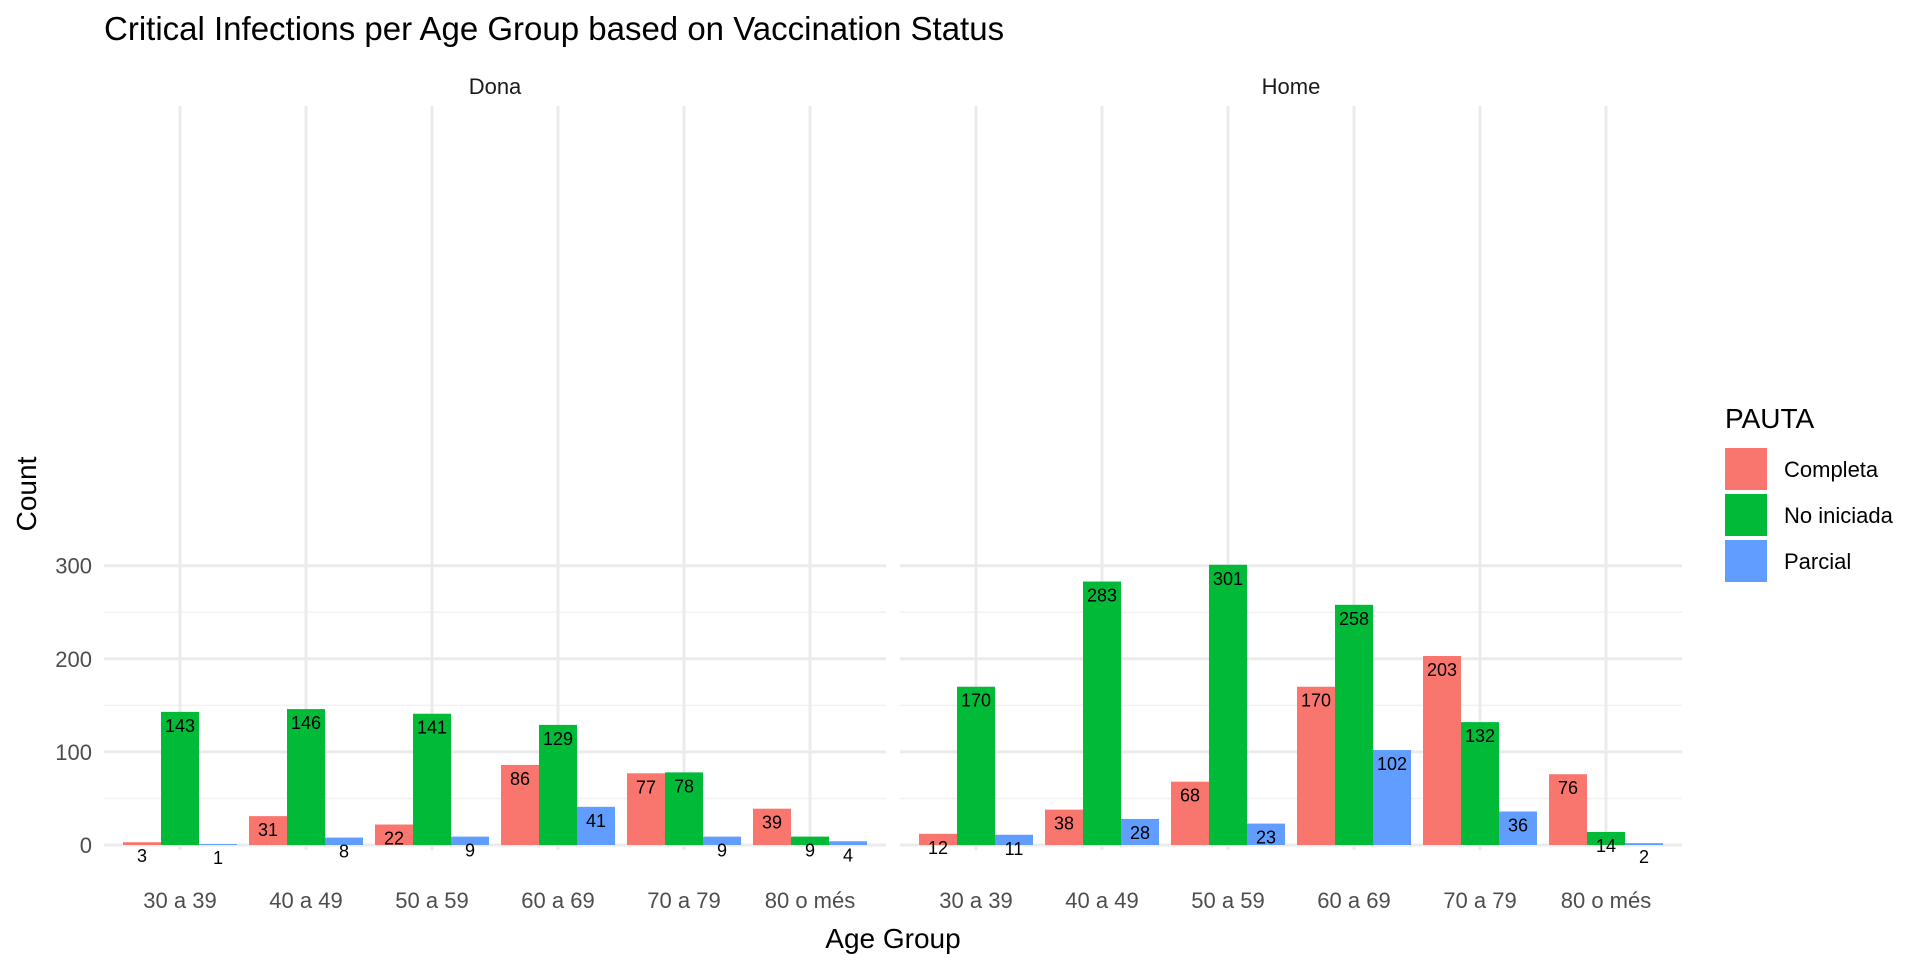 The height and width of the screenshot is (960, 1920). I want to click on bar-value-label: 2, so click(1644, 857).